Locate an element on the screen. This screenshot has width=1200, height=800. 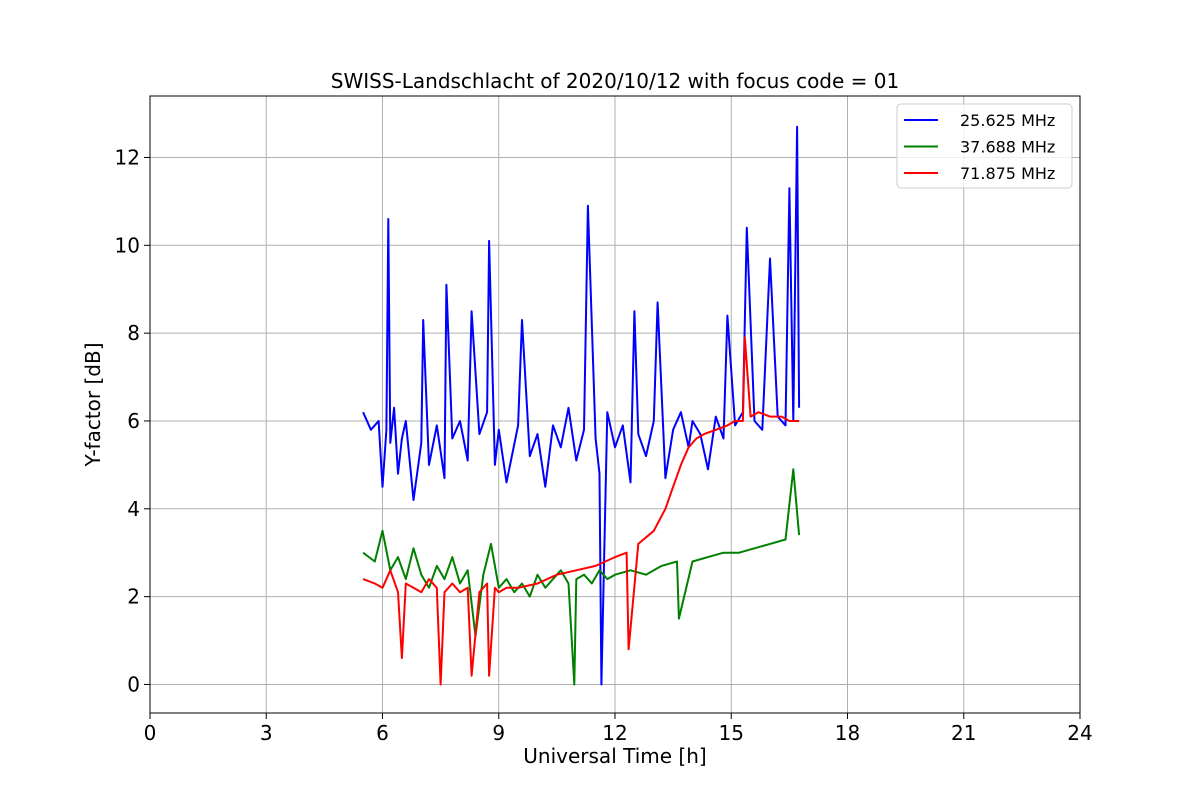
x-axis-label: Universal Time [h] is located at coordinates (614, 756).